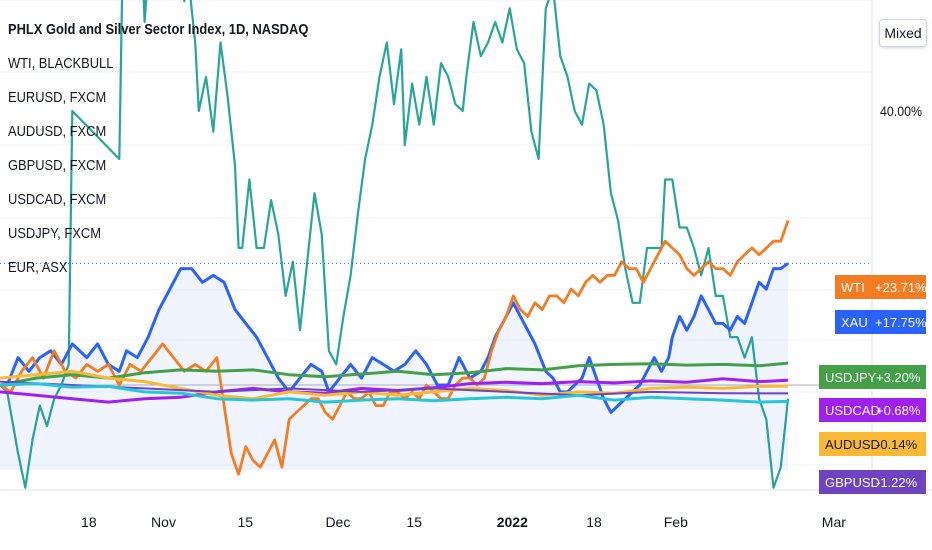 Image resolution: width=932 pixels, height=550 pixels. What do you see at coordinates (57, 97) in the screenshot?
I see `legend-item-eurusd: EURUSD, FXCM` at bounding box center [57, 97].